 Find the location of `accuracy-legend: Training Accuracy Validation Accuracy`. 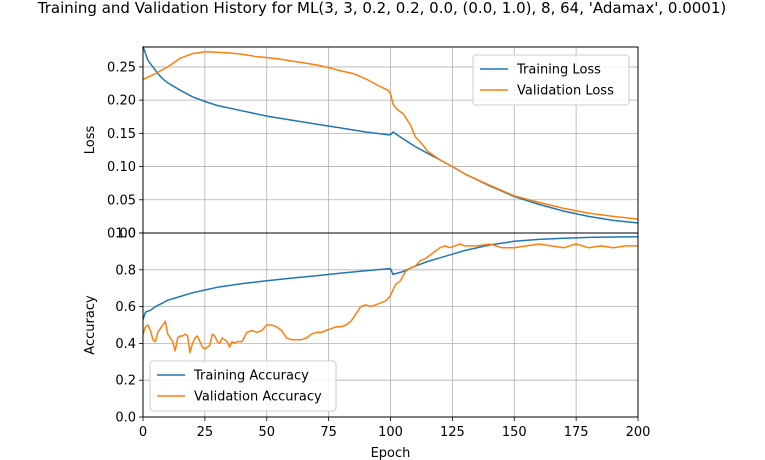

accuracy-legend: Training Accuracy Validation Accuracy is located at coordinates (243, 386).